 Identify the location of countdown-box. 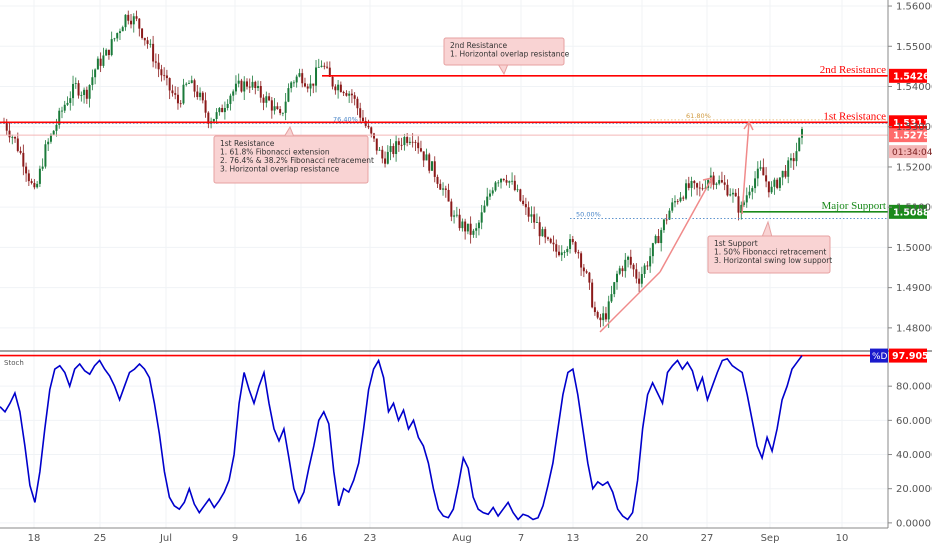
(908, 152).